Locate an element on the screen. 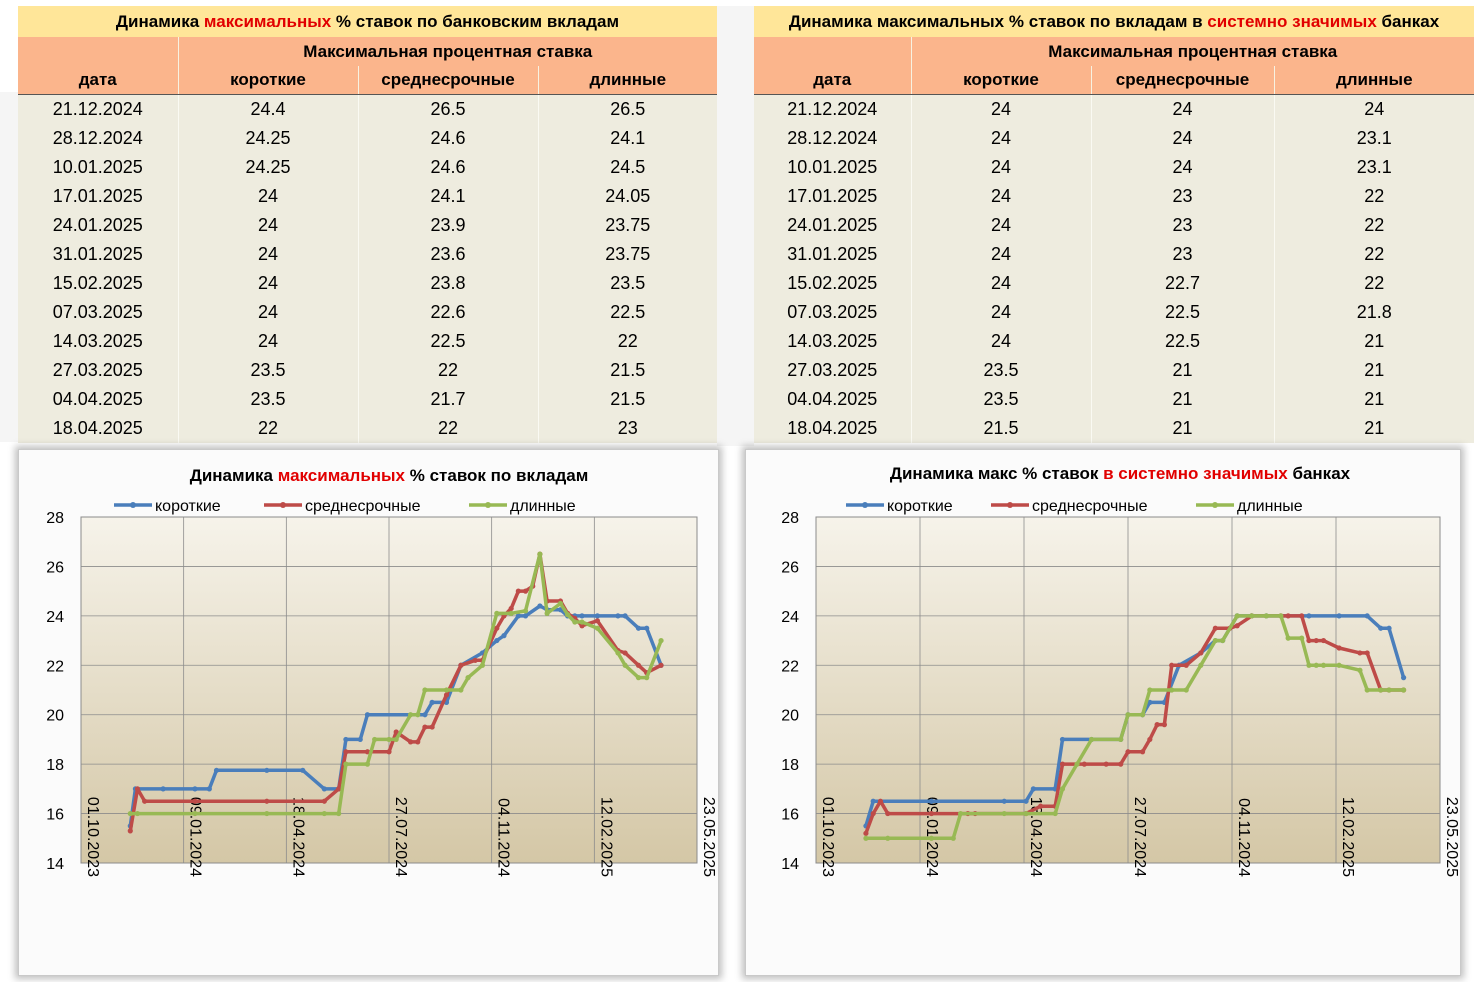 The width and height of the screenshot is (1474, 982). chart-title-part: максимальных is located at coordinates (342, 475).